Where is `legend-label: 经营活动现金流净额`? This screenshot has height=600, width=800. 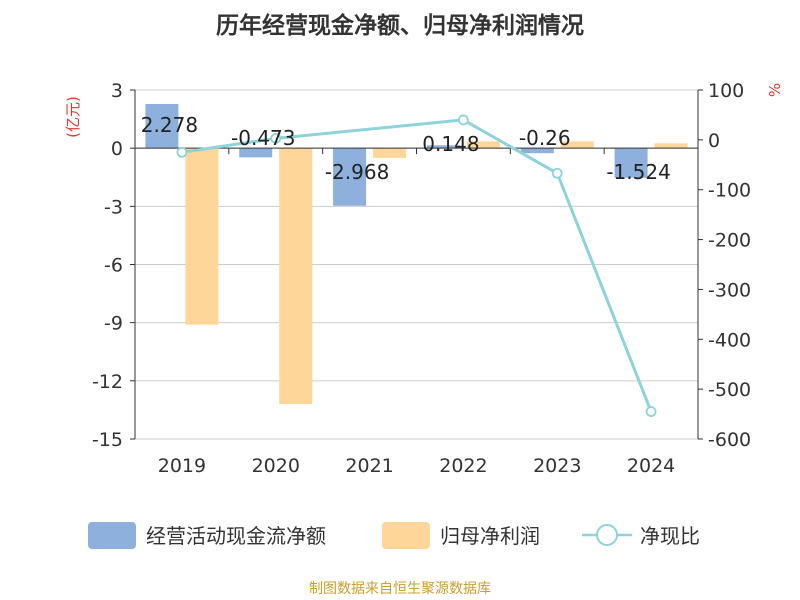 legend-label: 经营活动现金流净额 is located at coordinates (236, 536).